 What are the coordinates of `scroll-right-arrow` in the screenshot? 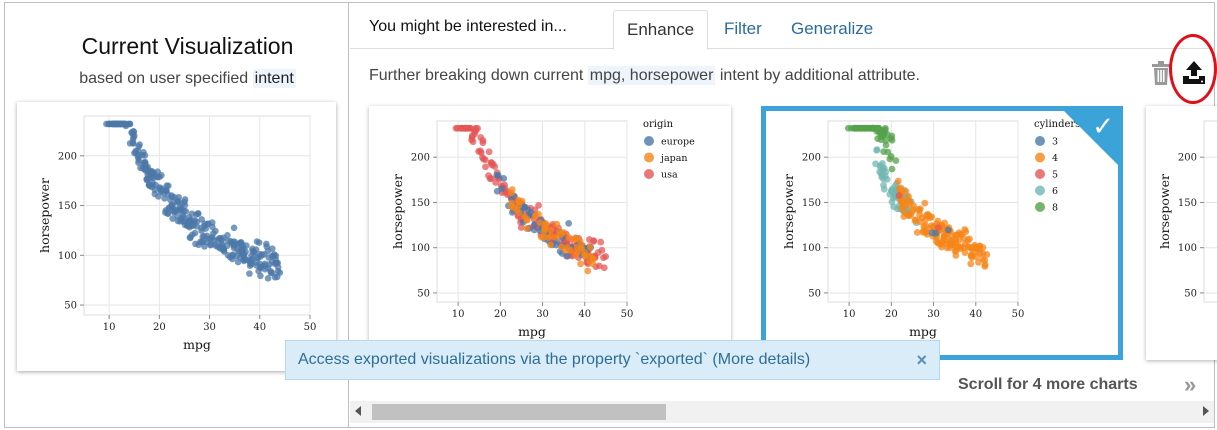 It's located at (1206, 411).